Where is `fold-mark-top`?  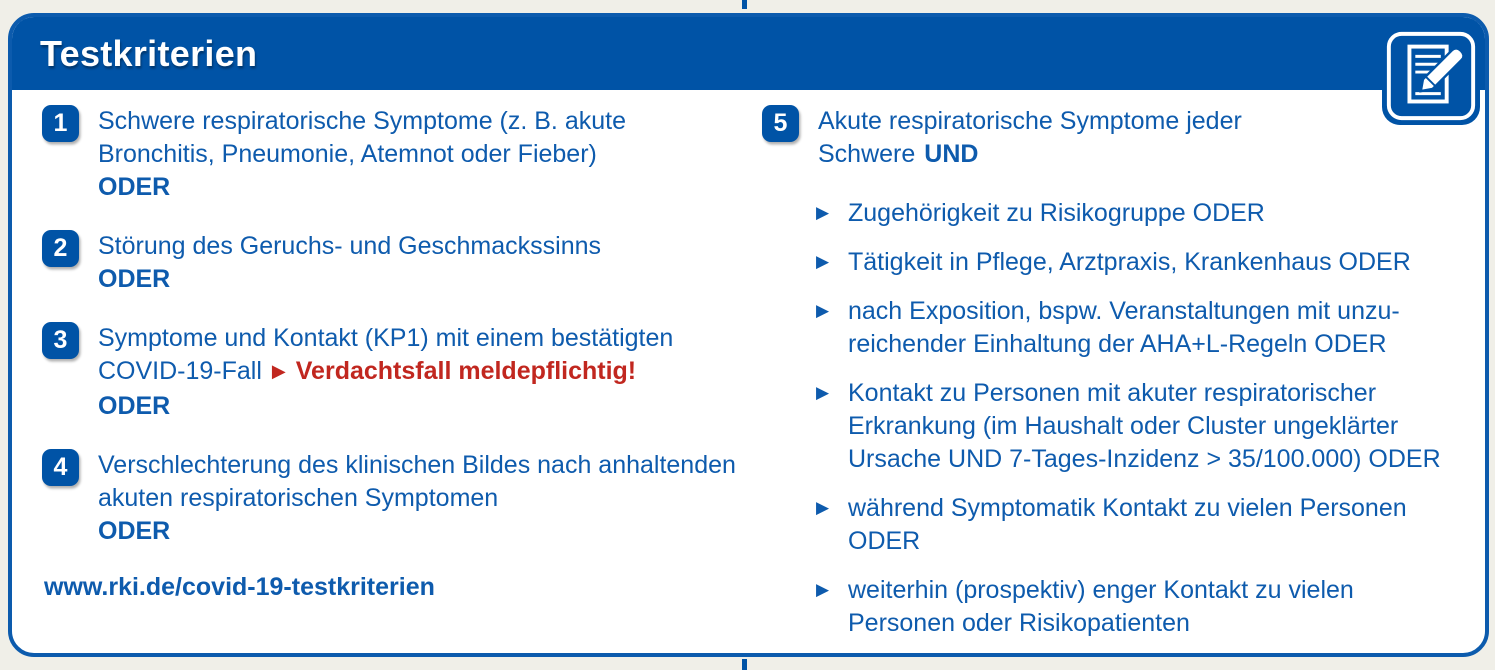 fold-mark-top is located at coordinates (744, 4).